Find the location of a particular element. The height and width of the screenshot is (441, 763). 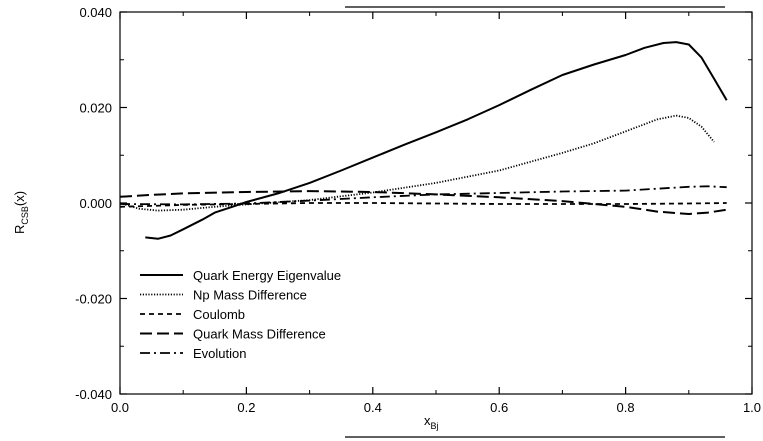

legend-label-2: Coulomb is located at coordinates (219, 314).